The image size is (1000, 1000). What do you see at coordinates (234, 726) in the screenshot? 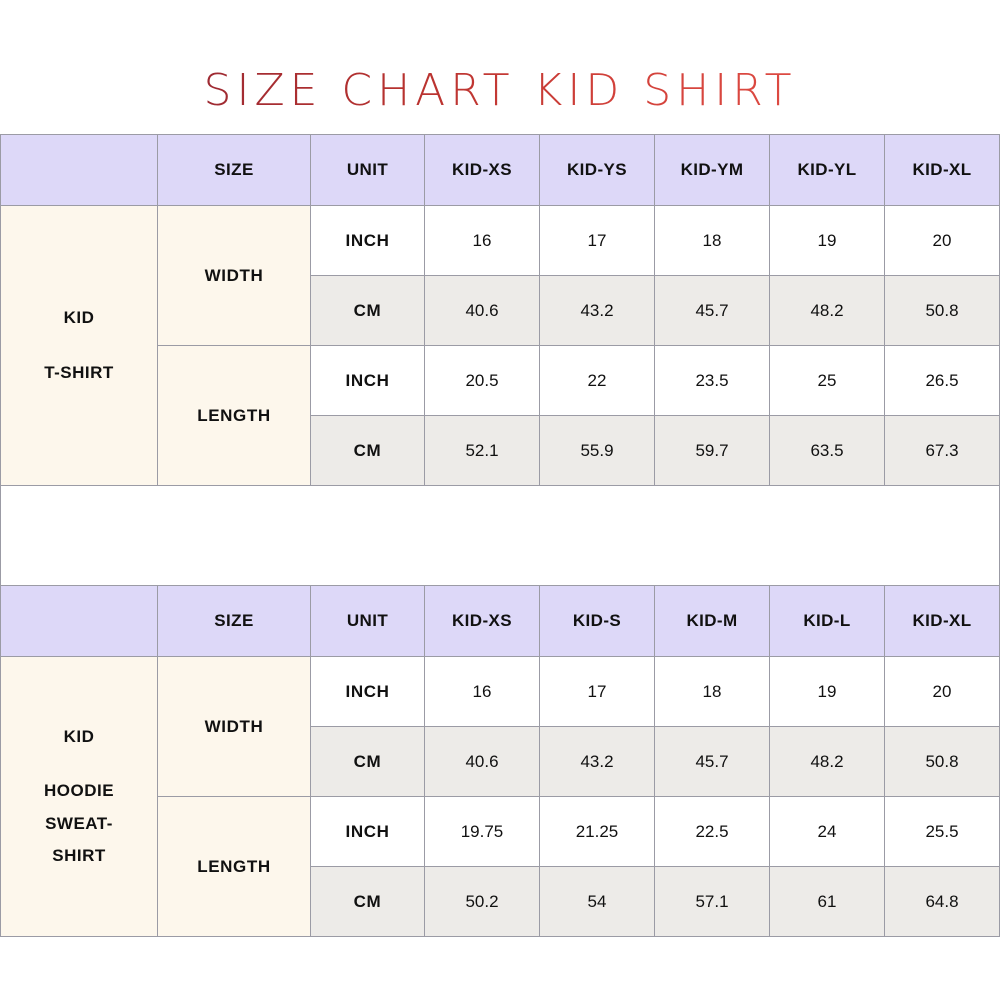
I see `measurement-label-width-hoodie: WIDTH` at bounding box center [234, 726].